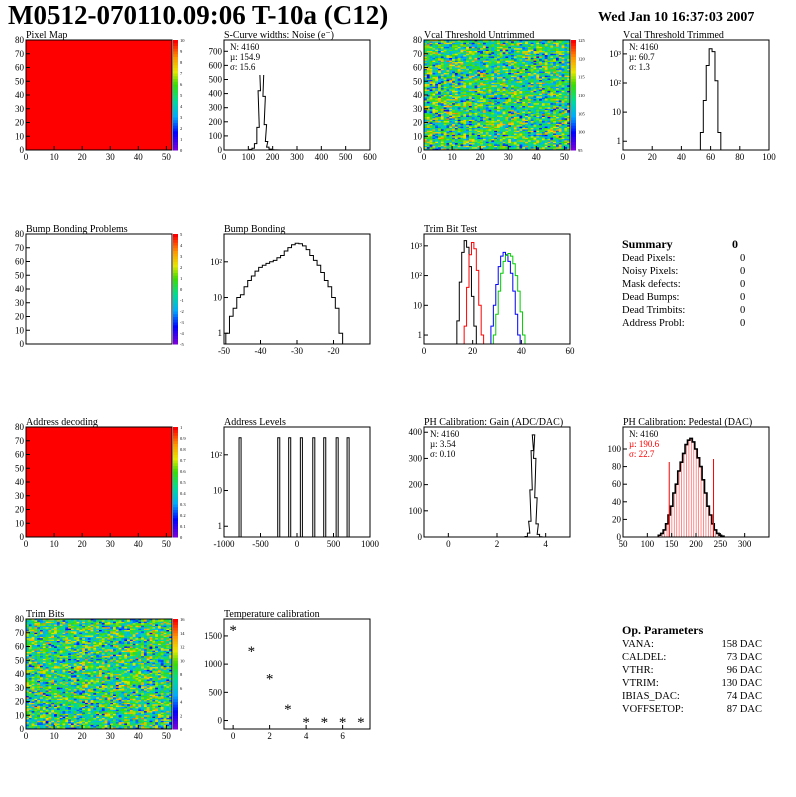 This screenshot has height=797, width=796. What do you see at coordinates (216, 65) in the screenshot?
I see `y-tick-label: 600` at bounding box center [216, 65].